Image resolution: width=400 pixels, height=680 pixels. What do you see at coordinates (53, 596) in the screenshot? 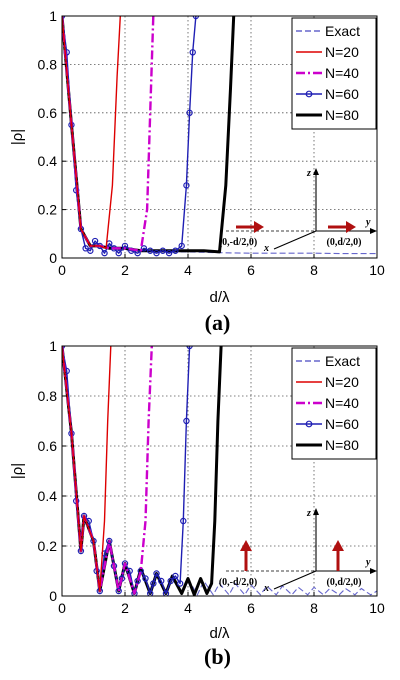
I see `y-tick-label: 0` at bounding box center [53, 596].